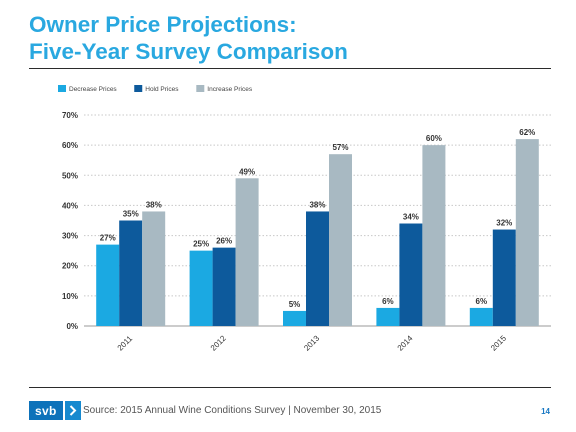 The height and width of the screenshot is (432, 576). I want to click on data-label: 49%, so click(247, 171).